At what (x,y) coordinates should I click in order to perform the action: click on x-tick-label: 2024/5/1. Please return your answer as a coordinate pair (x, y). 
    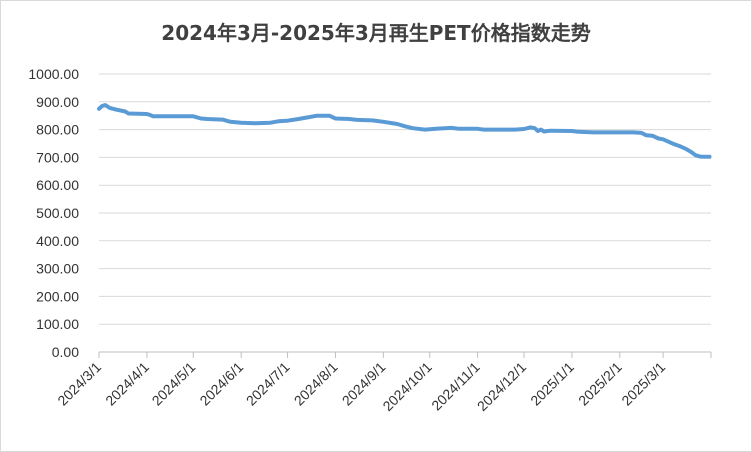
    Looking at the image, I should click on (174, 384).